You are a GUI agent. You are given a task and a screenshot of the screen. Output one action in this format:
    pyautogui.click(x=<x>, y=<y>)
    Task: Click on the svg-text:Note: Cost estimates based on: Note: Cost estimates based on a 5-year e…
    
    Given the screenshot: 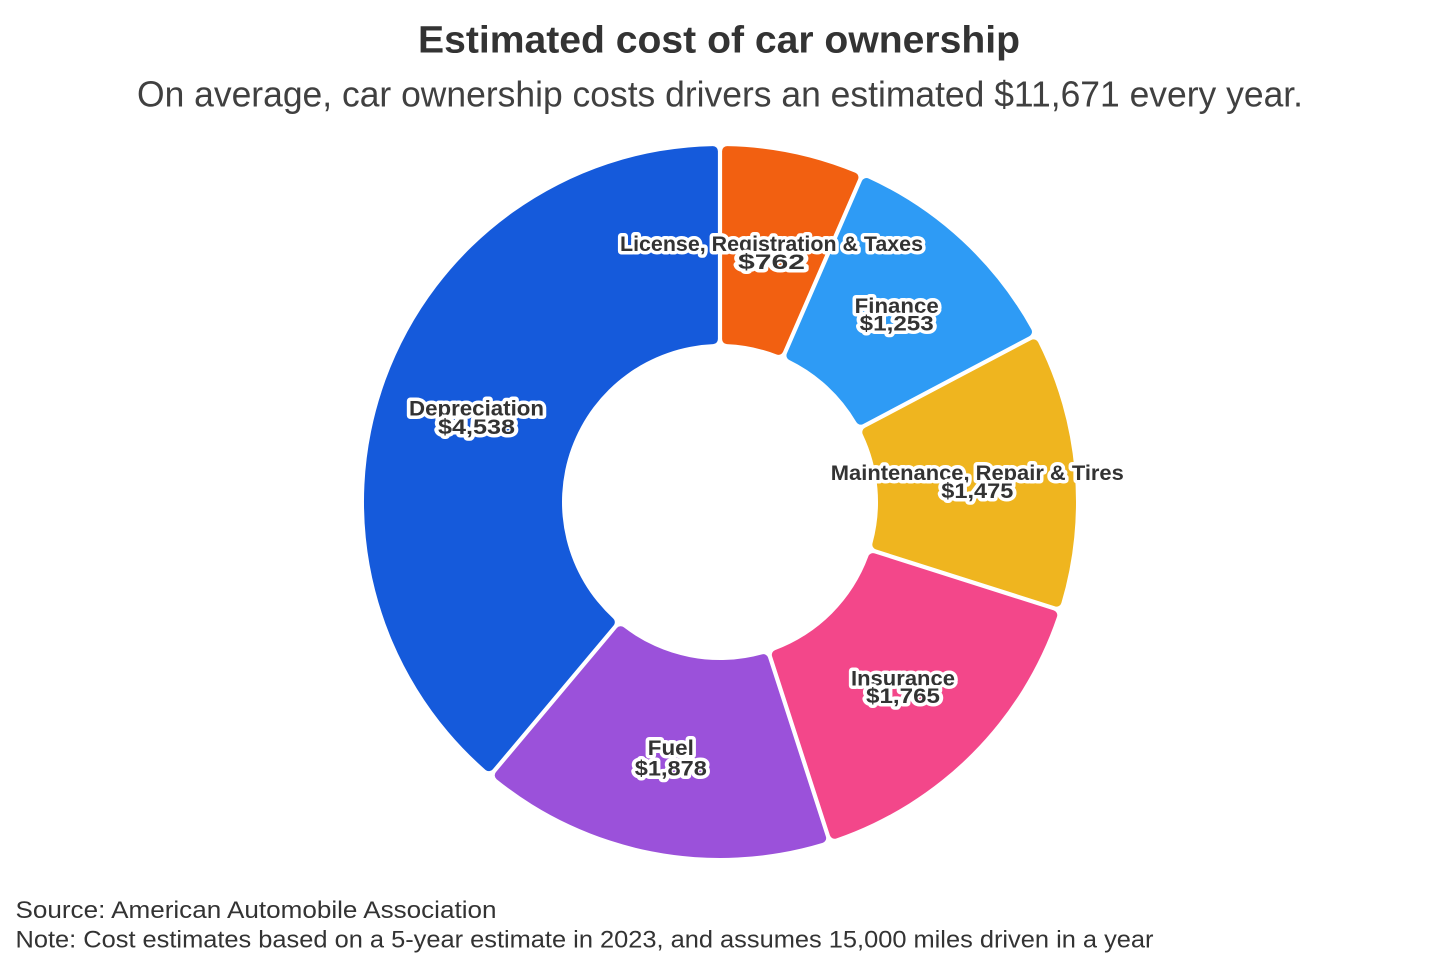 What is the action you would take?
    pyautogui.click(x=585, y=940)
    